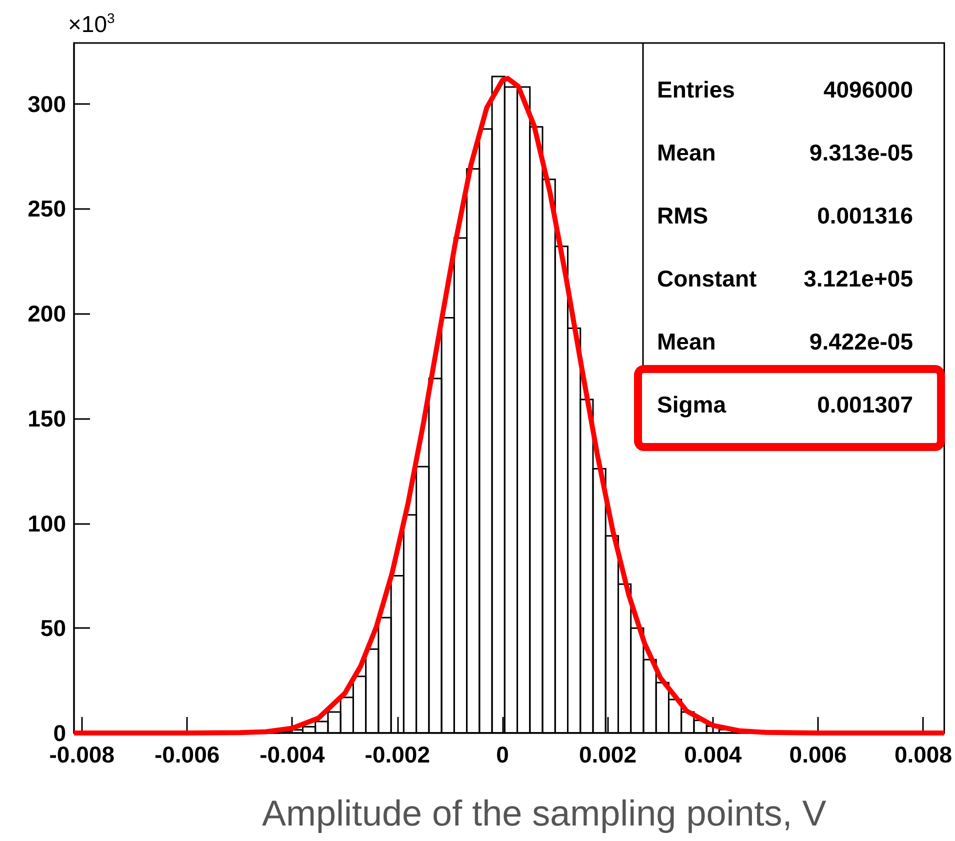  Describe the element at coordinates (47, 418) in the screenshot. I see `y-tick-label: 150` at that location.